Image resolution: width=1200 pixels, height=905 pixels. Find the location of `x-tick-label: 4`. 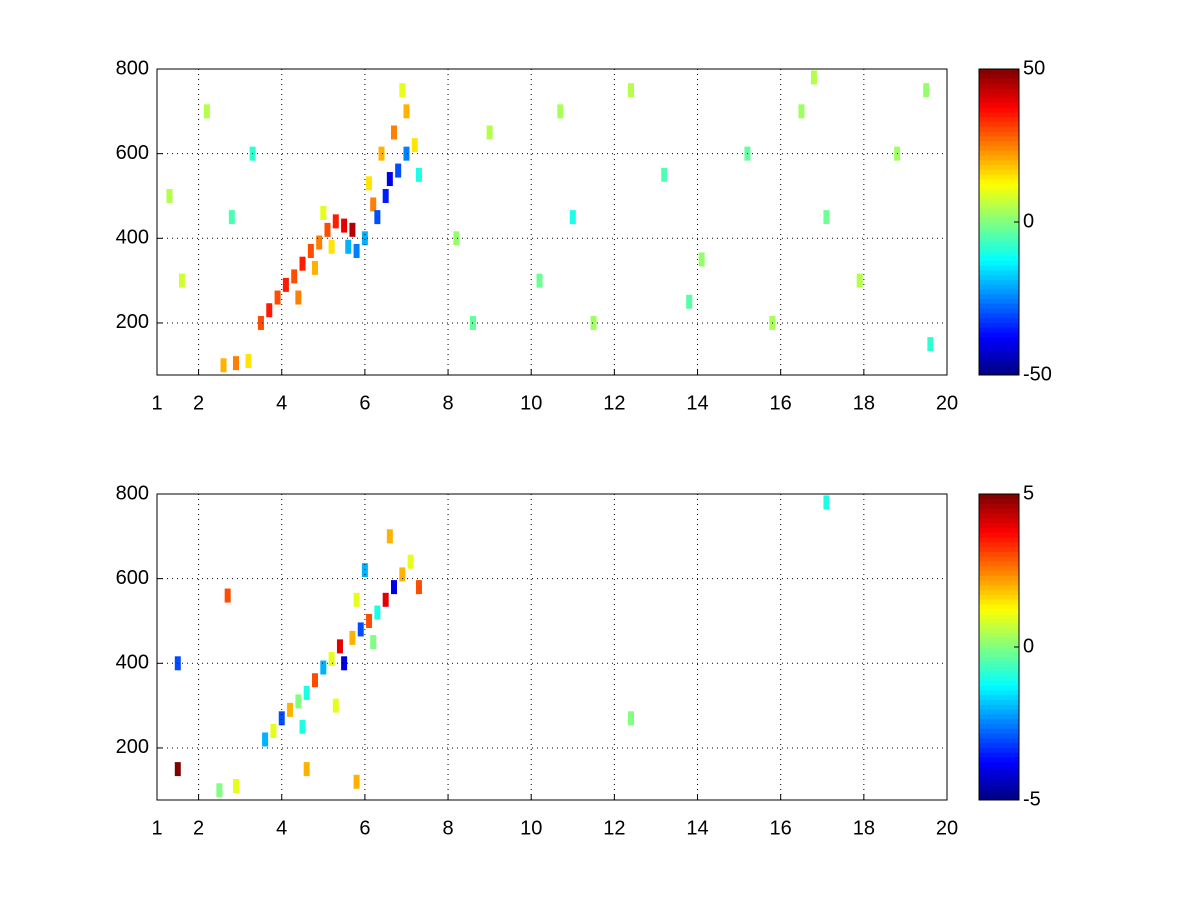

x-tick-label: 4 is located at coordinates (281, 403).